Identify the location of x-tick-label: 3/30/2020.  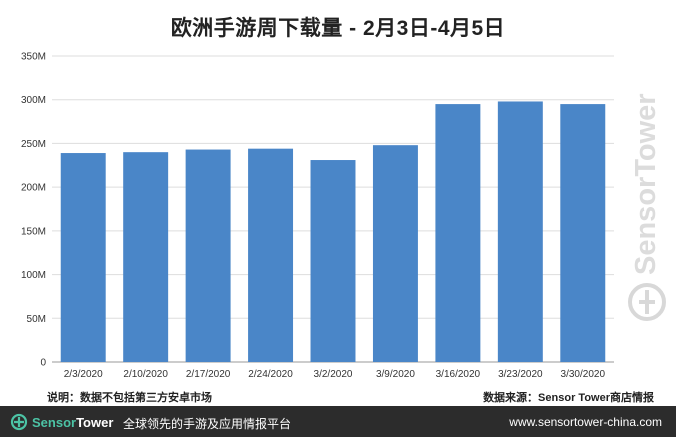
(583, 374).